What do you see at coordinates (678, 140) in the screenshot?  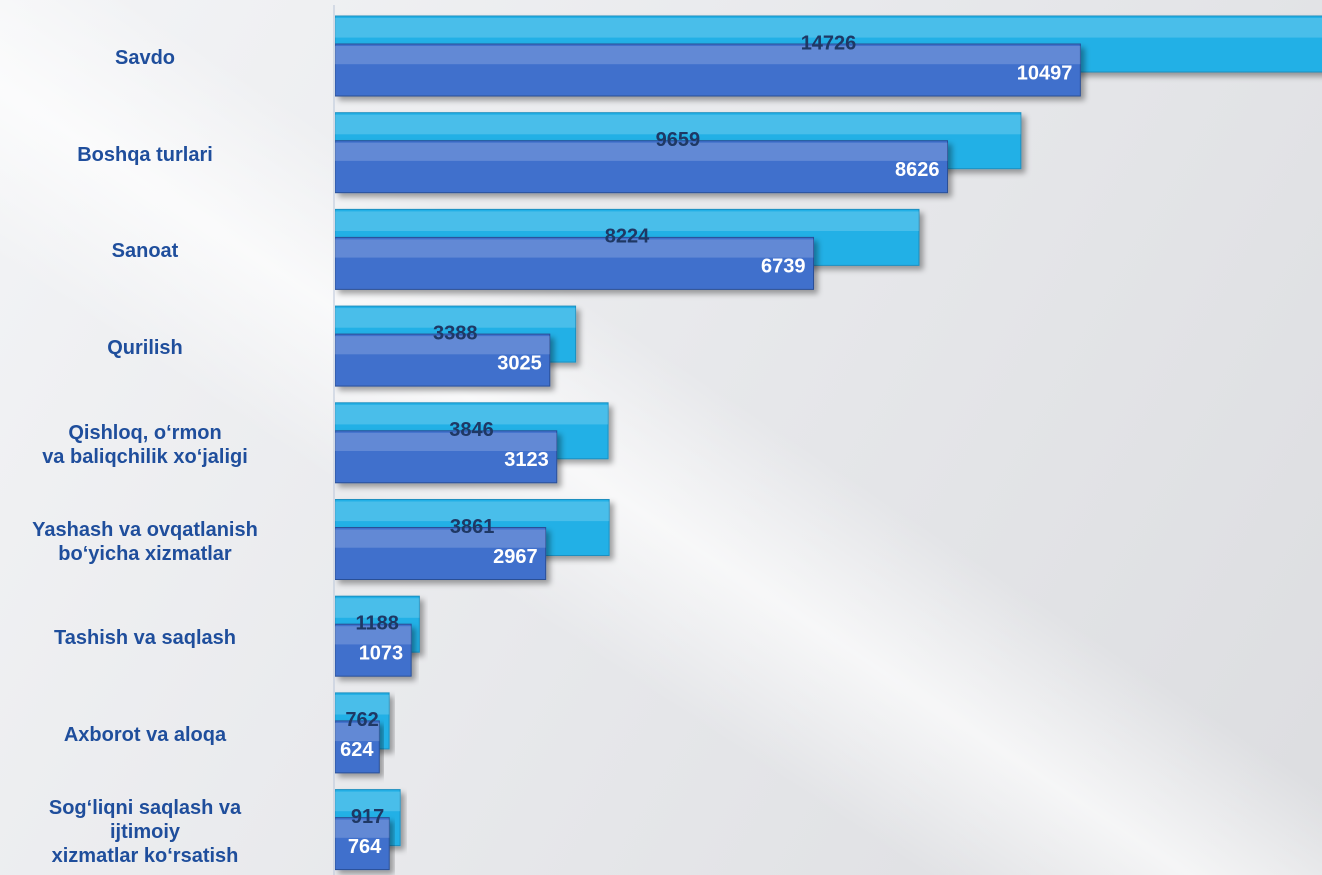 I see `value-label: 9659` at bounding box center [678, 140].